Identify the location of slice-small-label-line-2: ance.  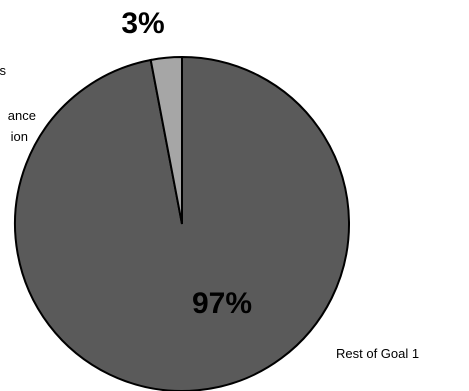
(22, 115).